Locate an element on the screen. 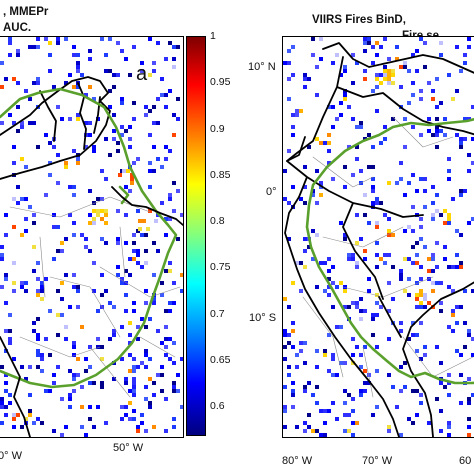  colorbar-tick-label: 0.65 is located at coordinates (220, 359).